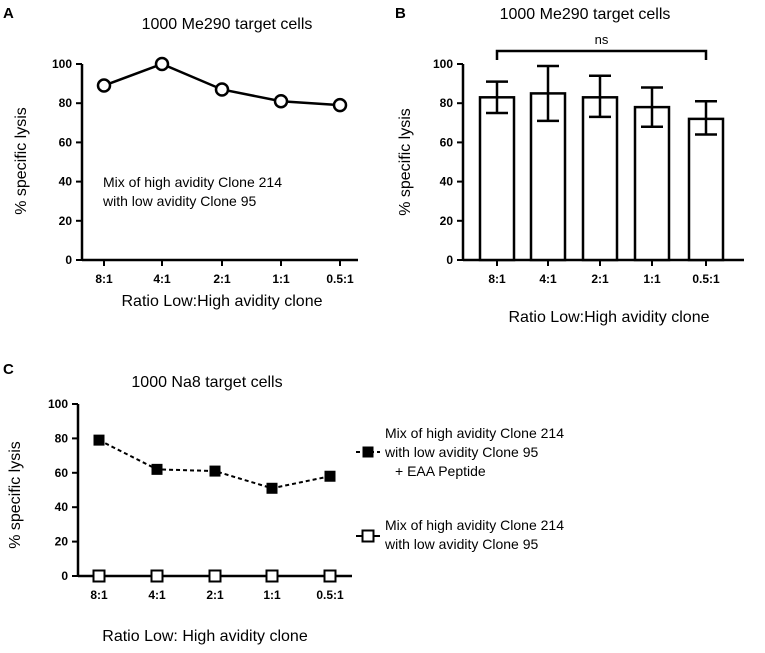  I want to click on panel-b-y-tick-label: 100, so click(443, 64).